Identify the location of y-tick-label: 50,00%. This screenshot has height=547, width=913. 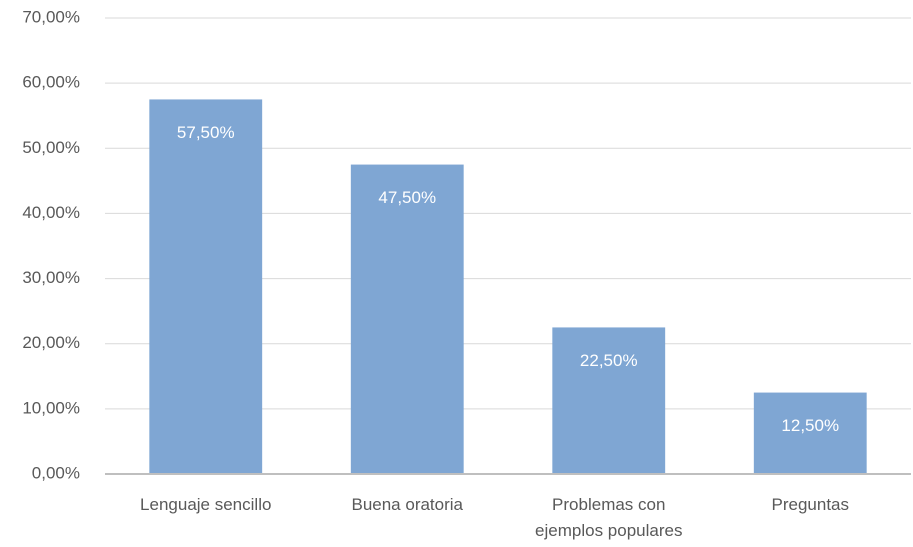
(51, 147).